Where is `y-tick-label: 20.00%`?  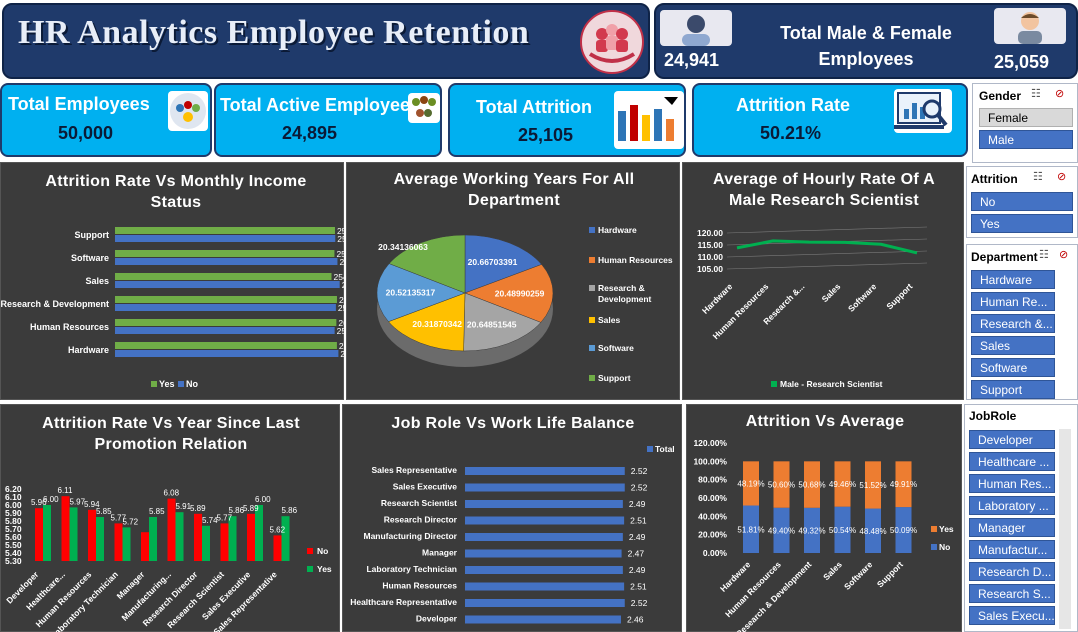 y-tick-label: 20.00% is located at coordinates (712, 535).